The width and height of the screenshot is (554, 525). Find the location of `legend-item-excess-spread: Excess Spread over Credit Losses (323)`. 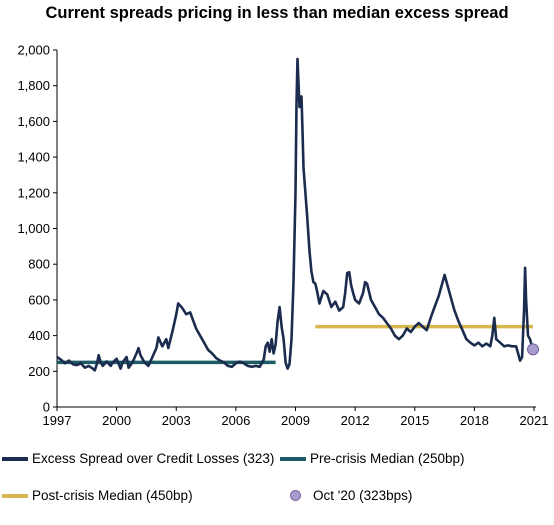

legend-item-excess-spread: Excess Spread over Credit Losses (323) is located at coordinates (138, 458).